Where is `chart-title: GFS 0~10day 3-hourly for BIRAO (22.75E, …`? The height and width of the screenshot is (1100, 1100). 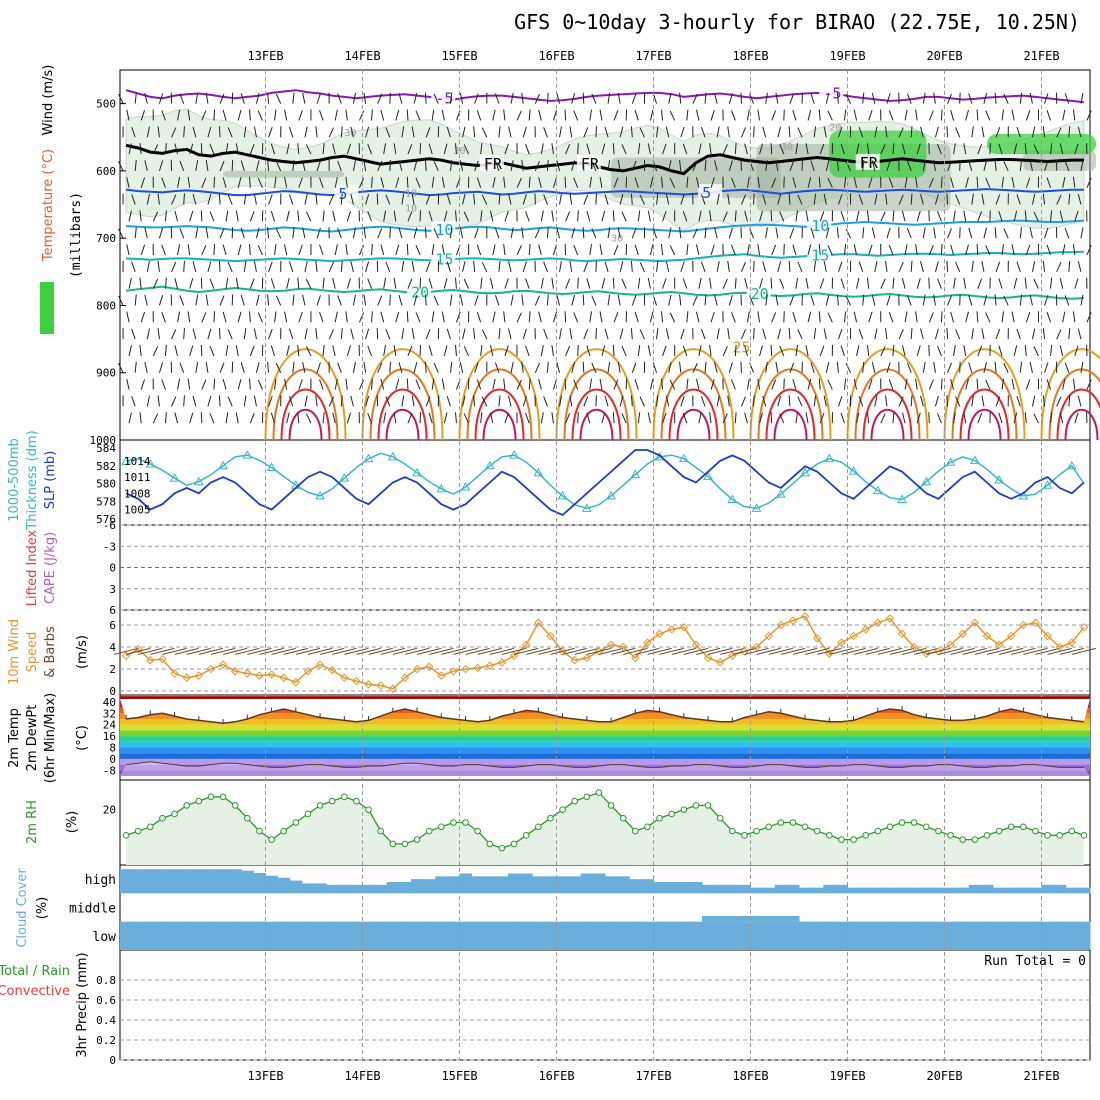 chart-title: GFS 0~10day 3-hourly for BIRAO (22.75E, … is located at coordinates (797, 22).